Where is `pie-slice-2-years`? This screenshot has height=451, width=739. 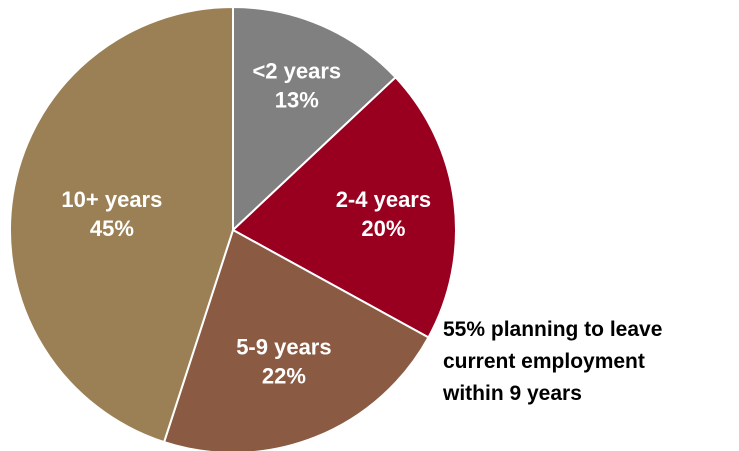 pie-slice-2-years is located at coordinates (314, 118).